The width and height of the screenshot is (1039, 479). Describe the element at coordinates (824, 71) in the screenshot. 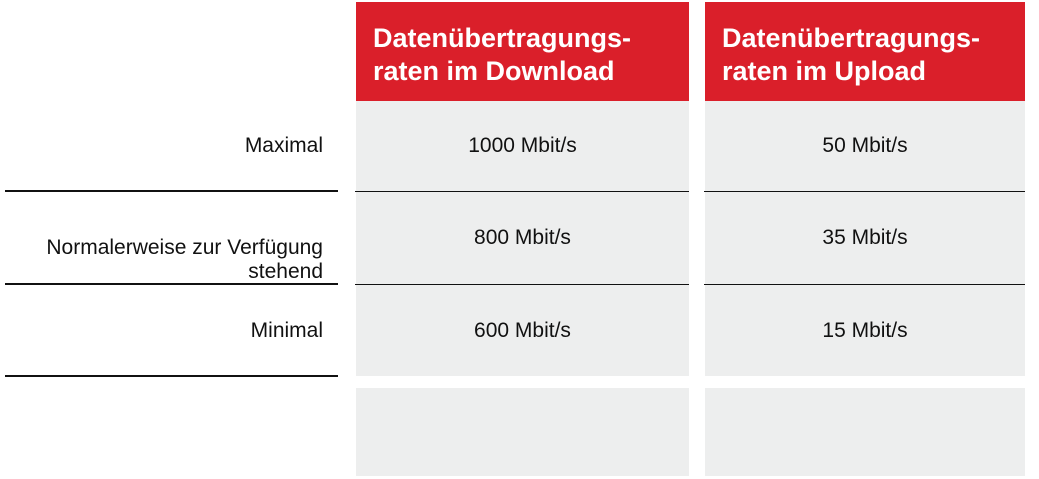

I see `upload-header-line2: raten im Upload` at that location.